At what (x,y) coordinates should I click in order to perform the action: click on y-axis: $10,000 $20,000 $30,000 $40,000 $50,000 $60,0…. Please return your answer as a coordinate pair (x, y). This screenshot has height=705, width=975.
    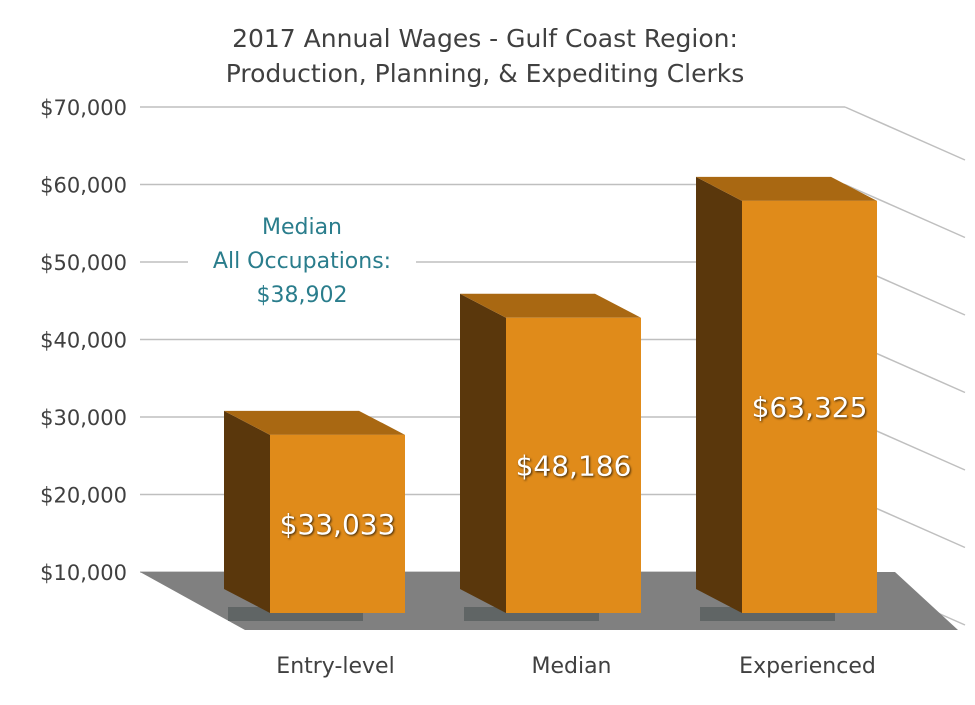
    Looking at the image, I should click on (83, 340).